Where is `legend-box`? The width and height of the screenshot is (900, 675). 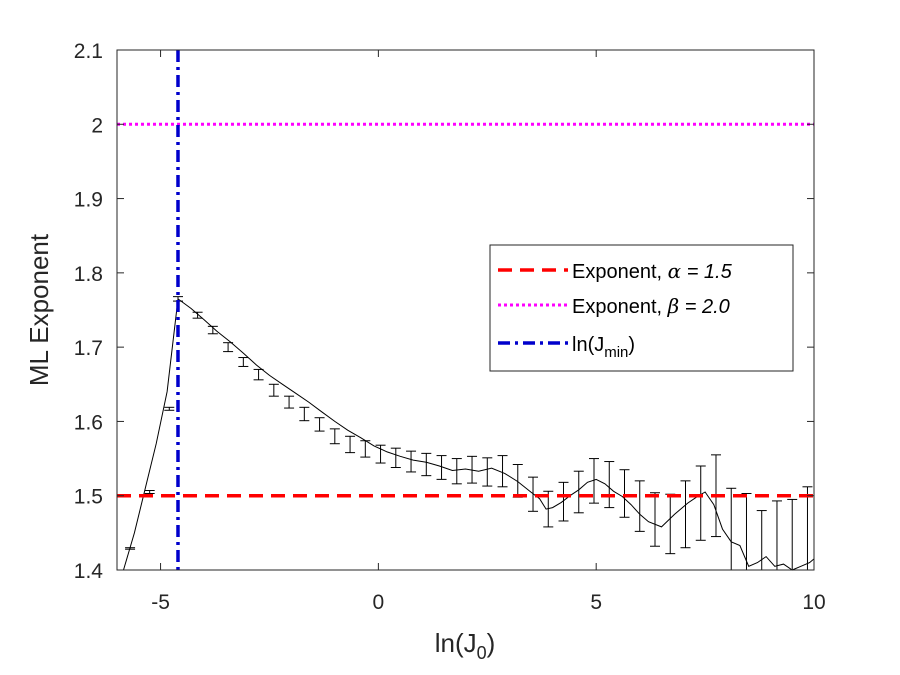 legend-box is located at coordinates (641, 308).